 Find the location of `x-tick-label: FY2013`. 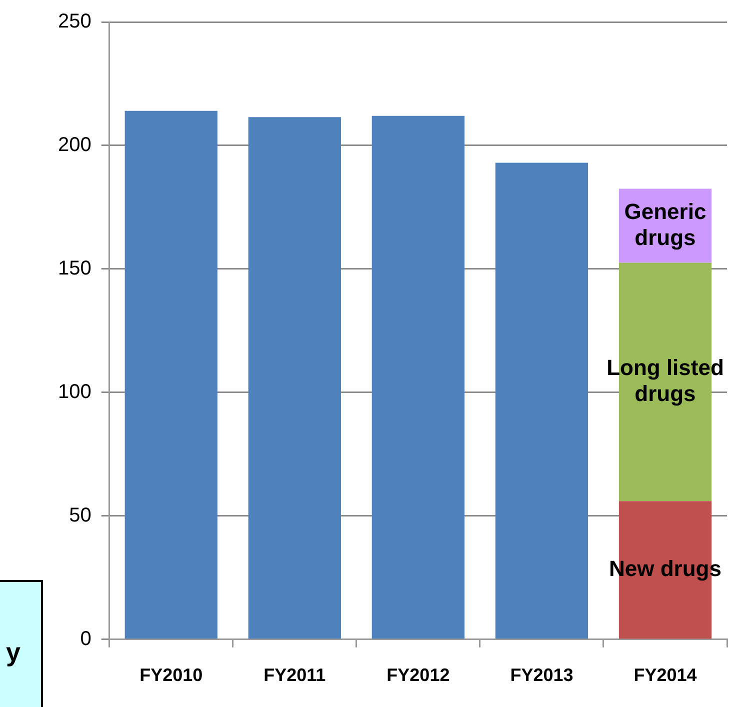

x-tick-label: FY2013 is located at coordinates (542, 675).